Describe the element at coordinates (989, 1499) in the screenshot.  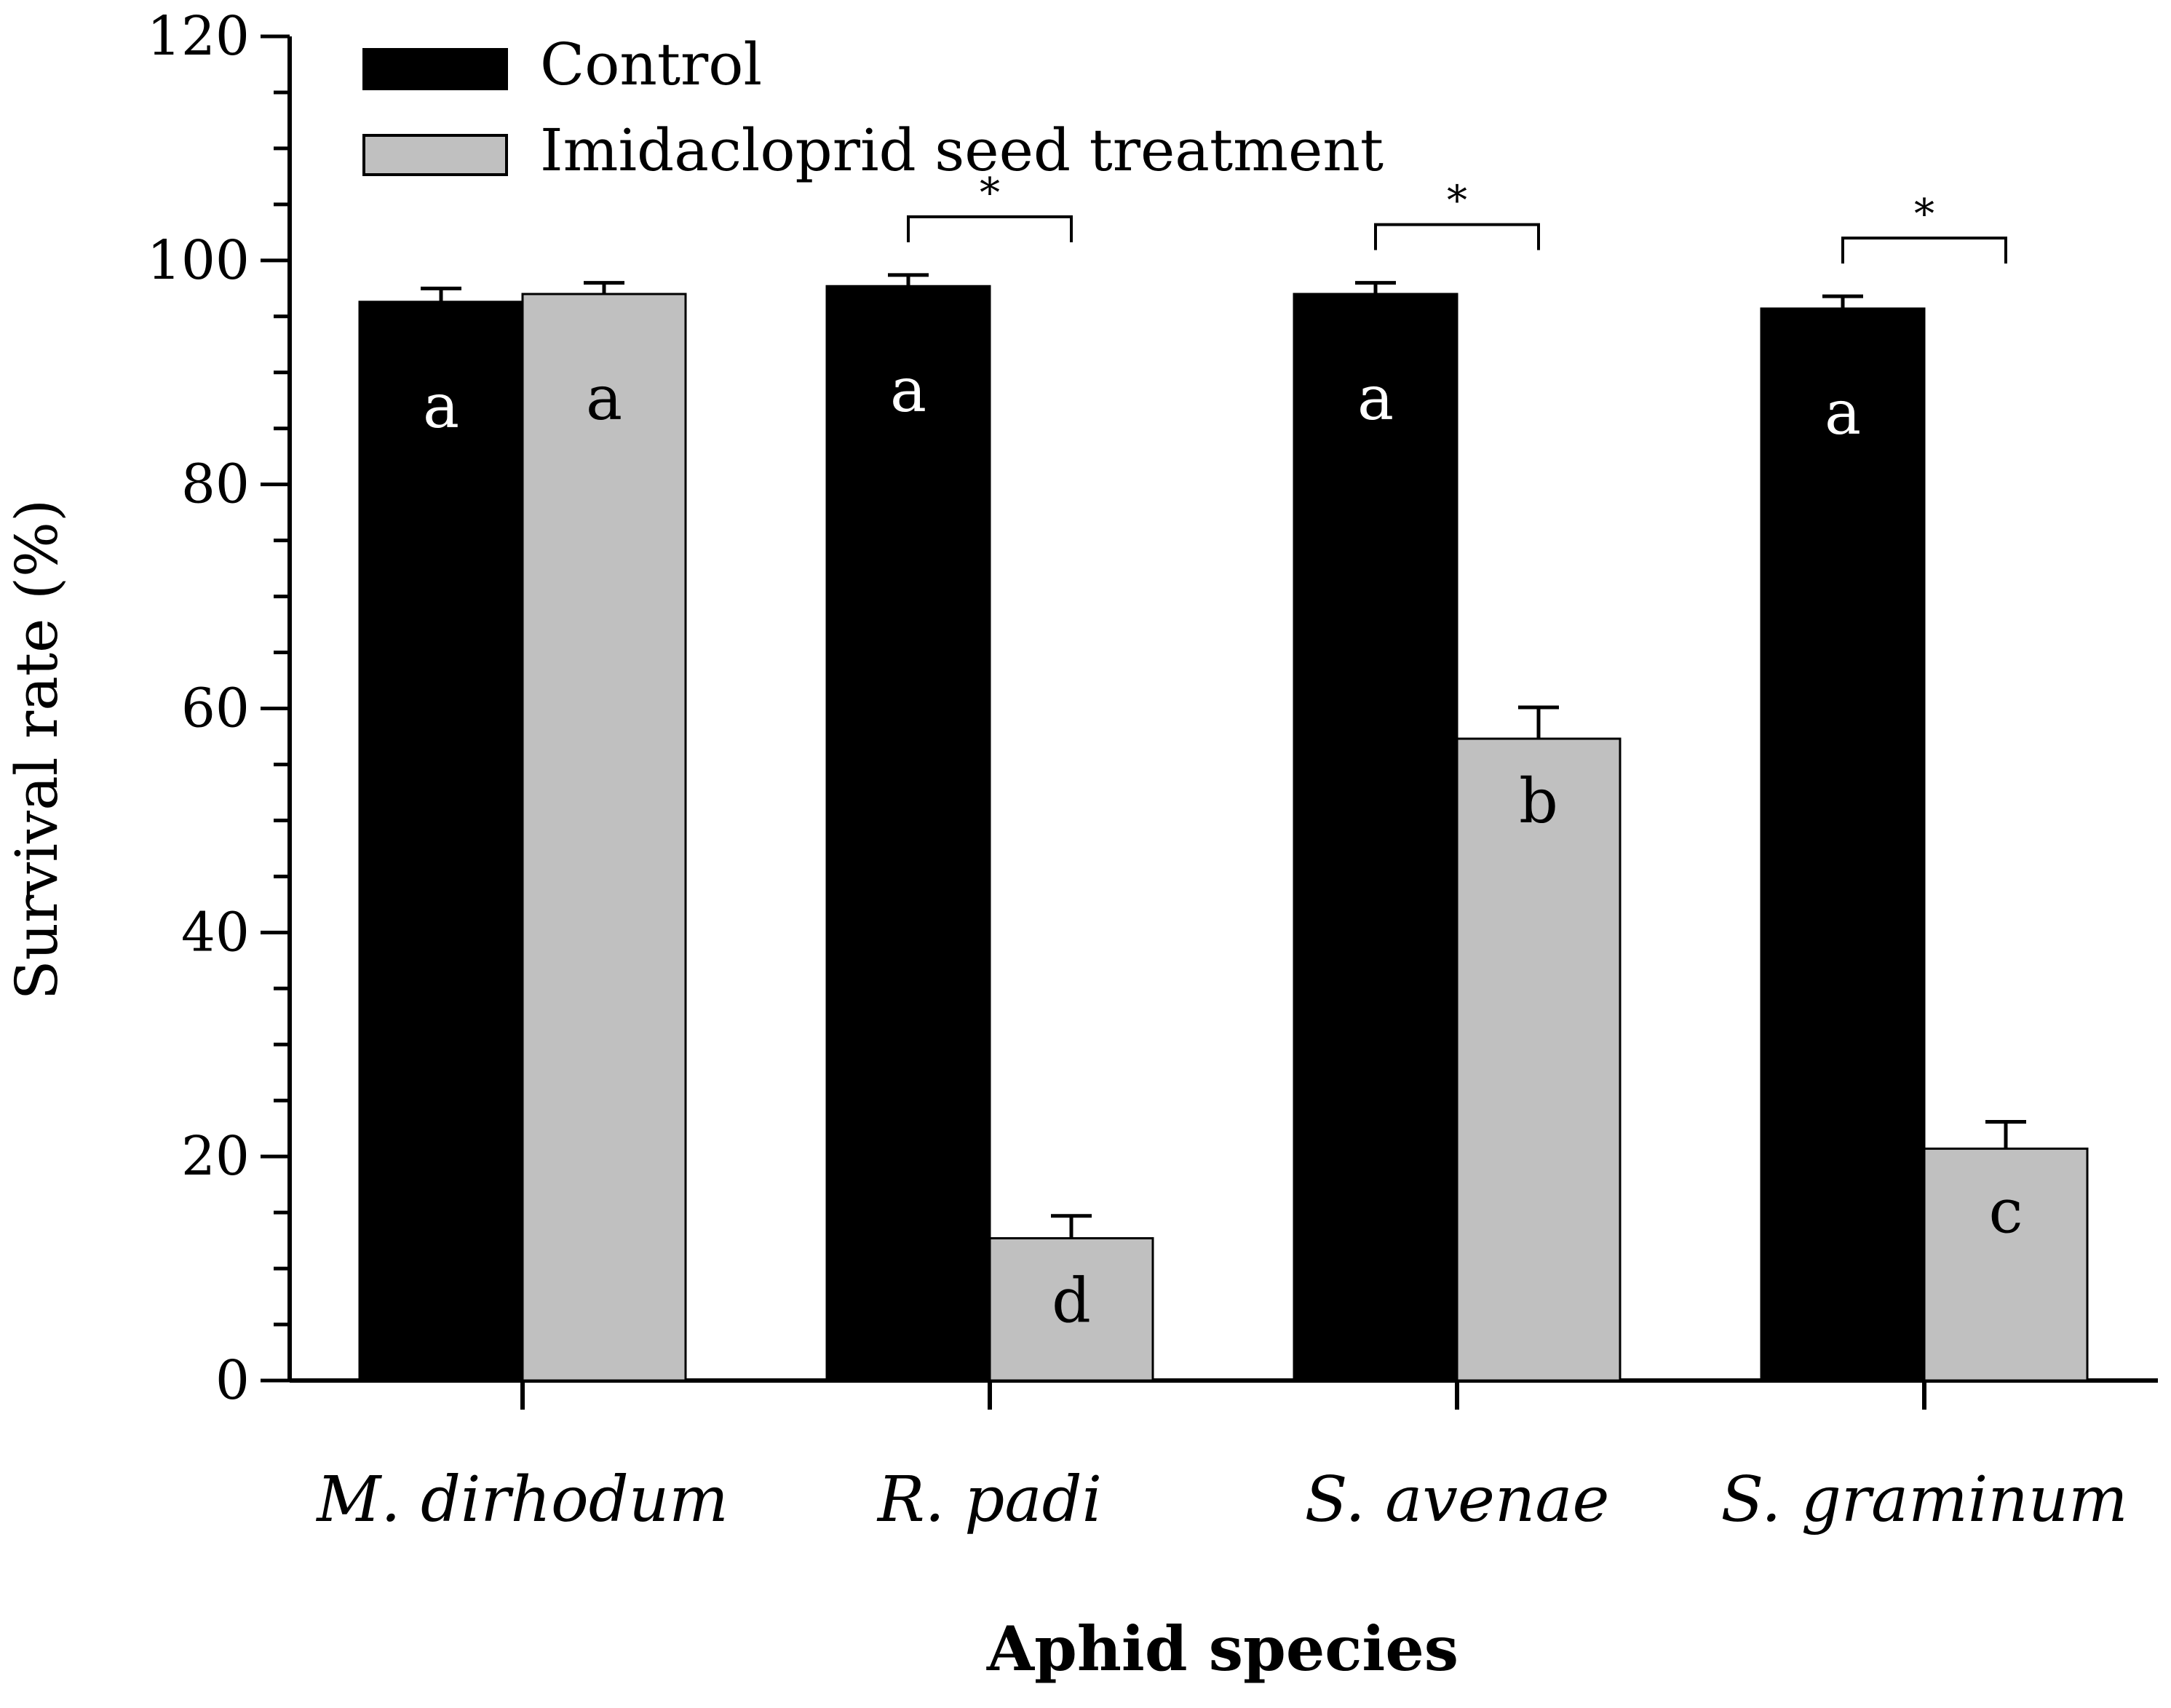
I see `x-tick-label: R. padi` at that location.